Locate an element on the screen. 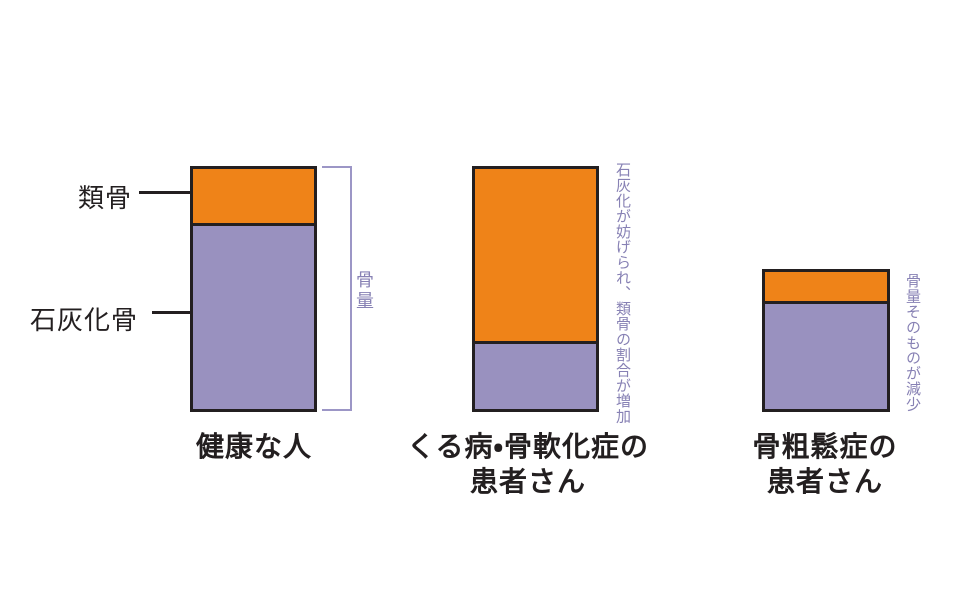 Image resolution: width=960 pixels, height=615 pixels. bar-rickets-osteomalacia is located at coordinates (535, 289).